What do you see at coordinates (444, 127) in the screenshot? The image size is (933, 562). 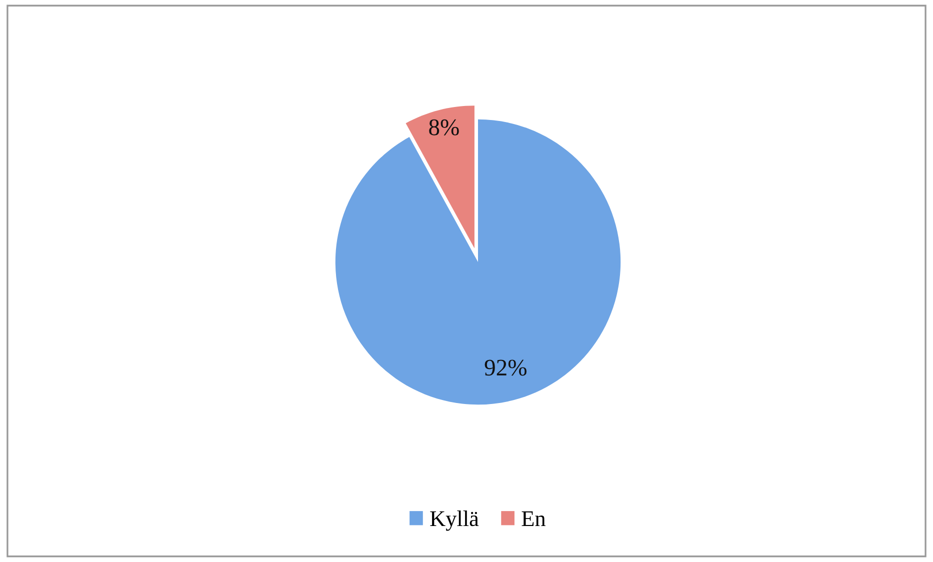 I see `data-label: 8%` at bounding box center [444, 127].